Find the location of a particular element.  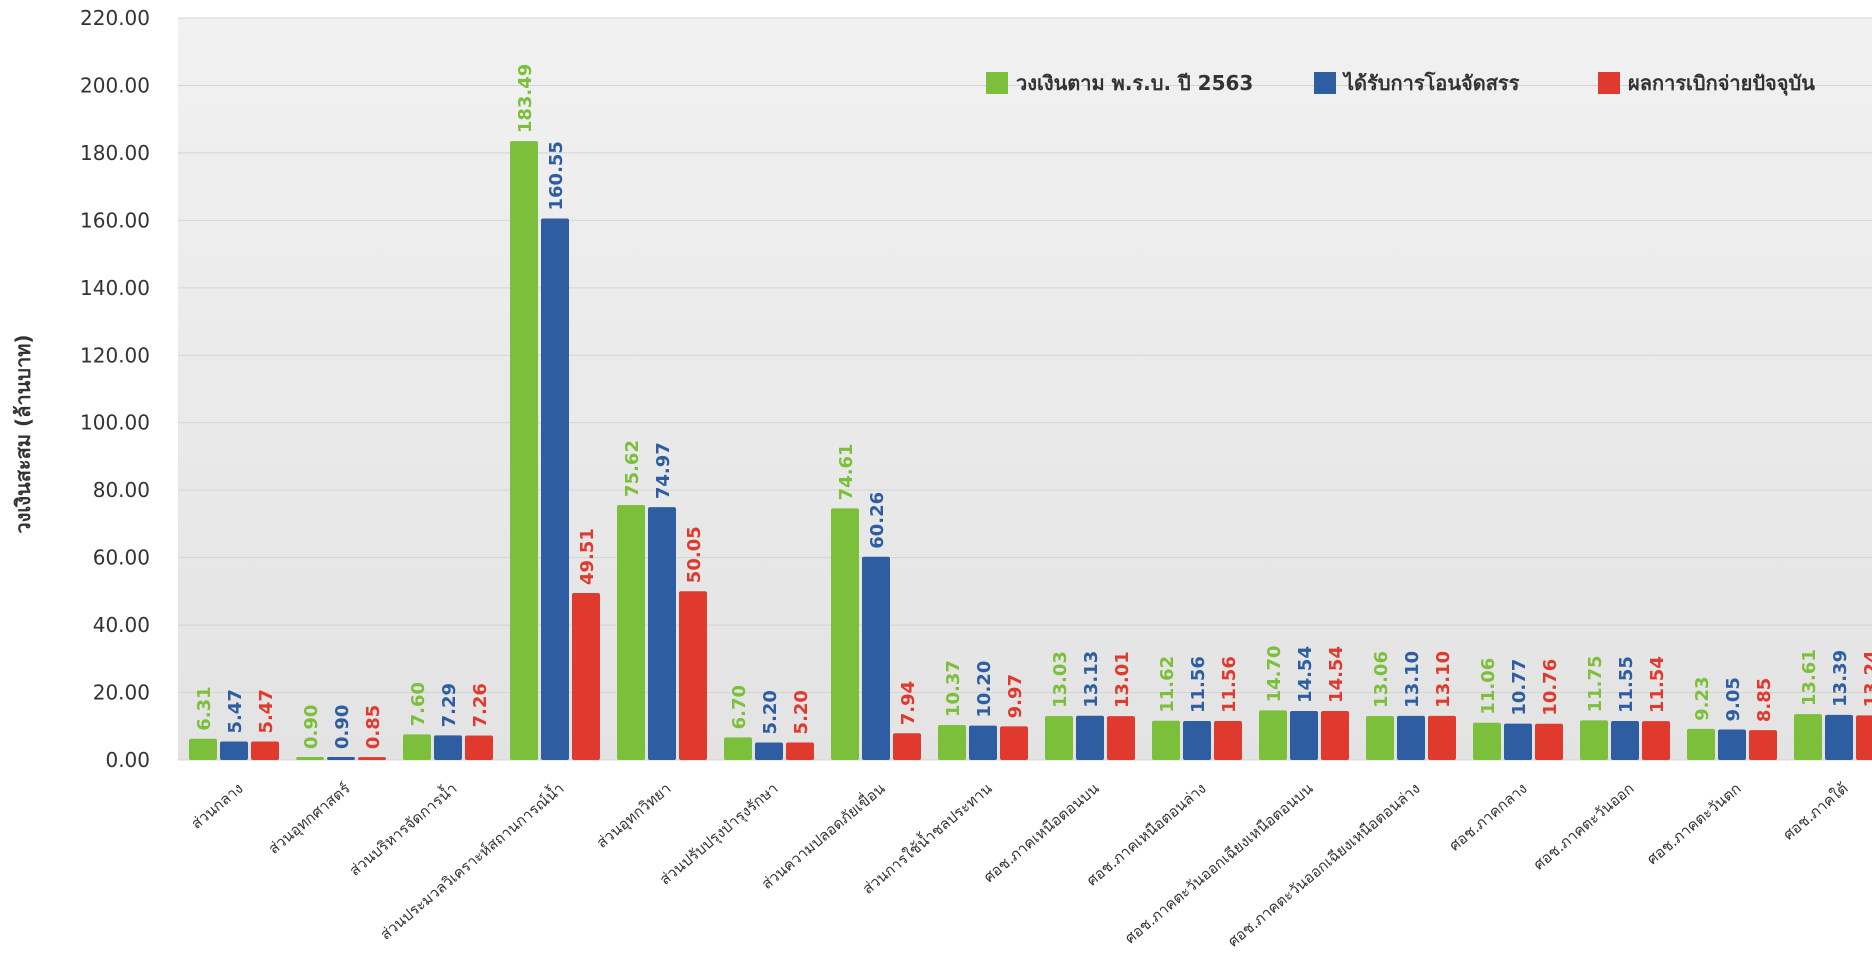

data-label: 13.61 is located at coordinates (1809, 677).